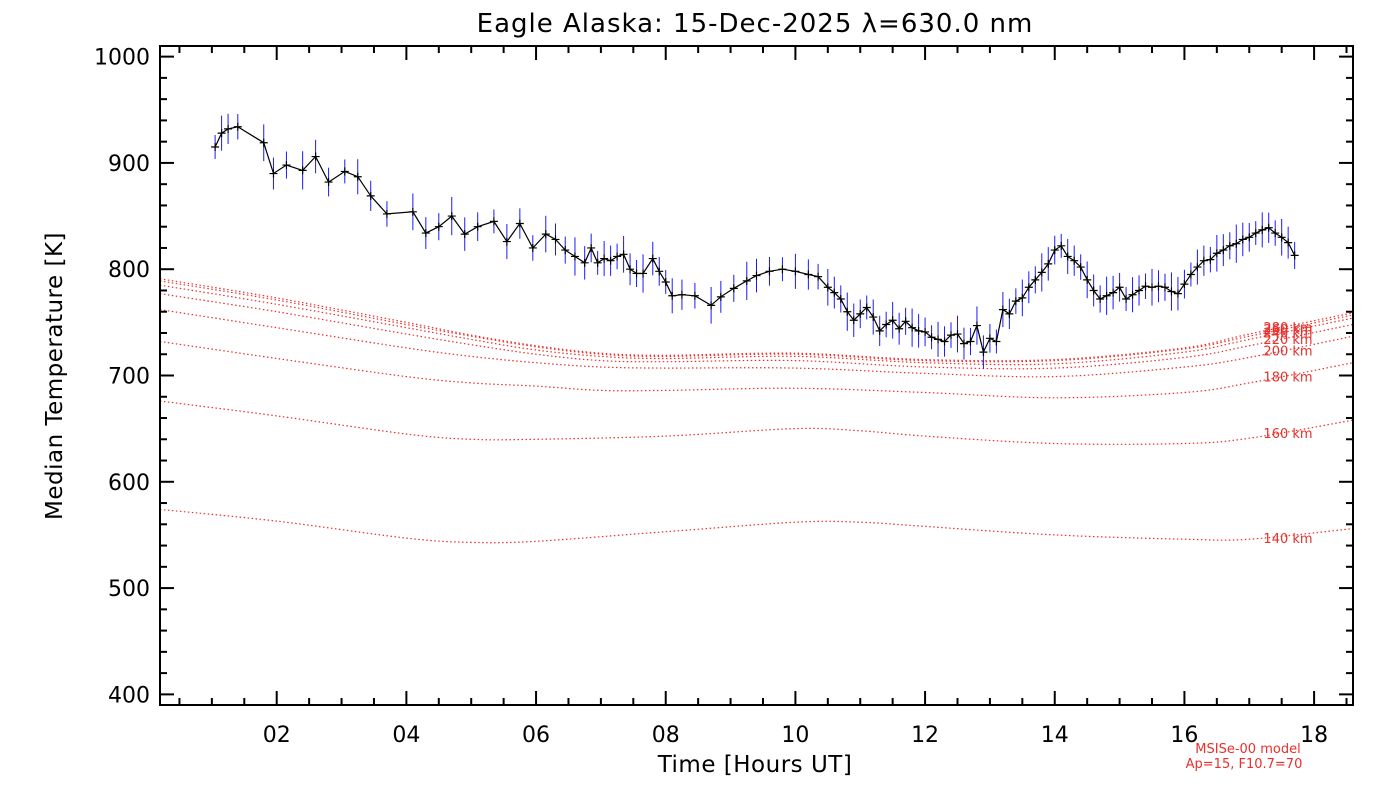  I want to click on model-curve-280km, so click(756, 320).